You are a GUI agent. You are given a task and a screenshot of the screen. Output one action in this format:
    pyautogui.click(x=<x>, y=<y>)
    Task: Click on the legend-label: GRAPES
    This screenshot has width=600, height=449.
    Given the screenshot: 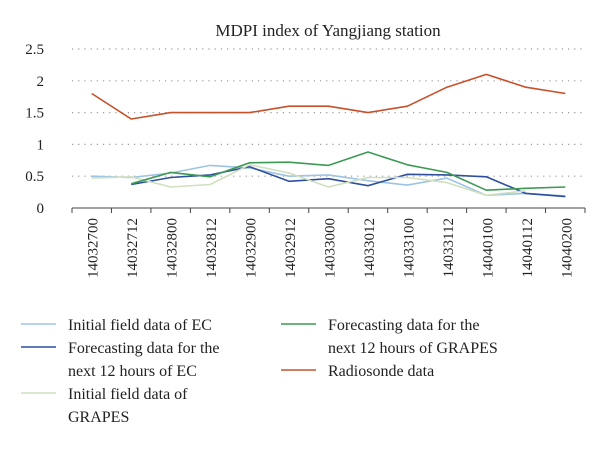 What is the action you would take?
    pyautogui.click(x=98, y=417)
    